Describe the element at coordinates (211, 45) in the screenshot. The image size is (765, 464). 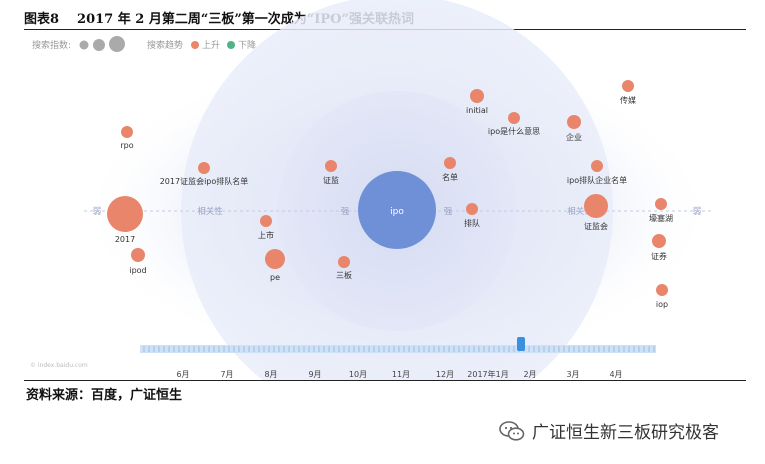
I see `legend-up-label: 上升` at that location.